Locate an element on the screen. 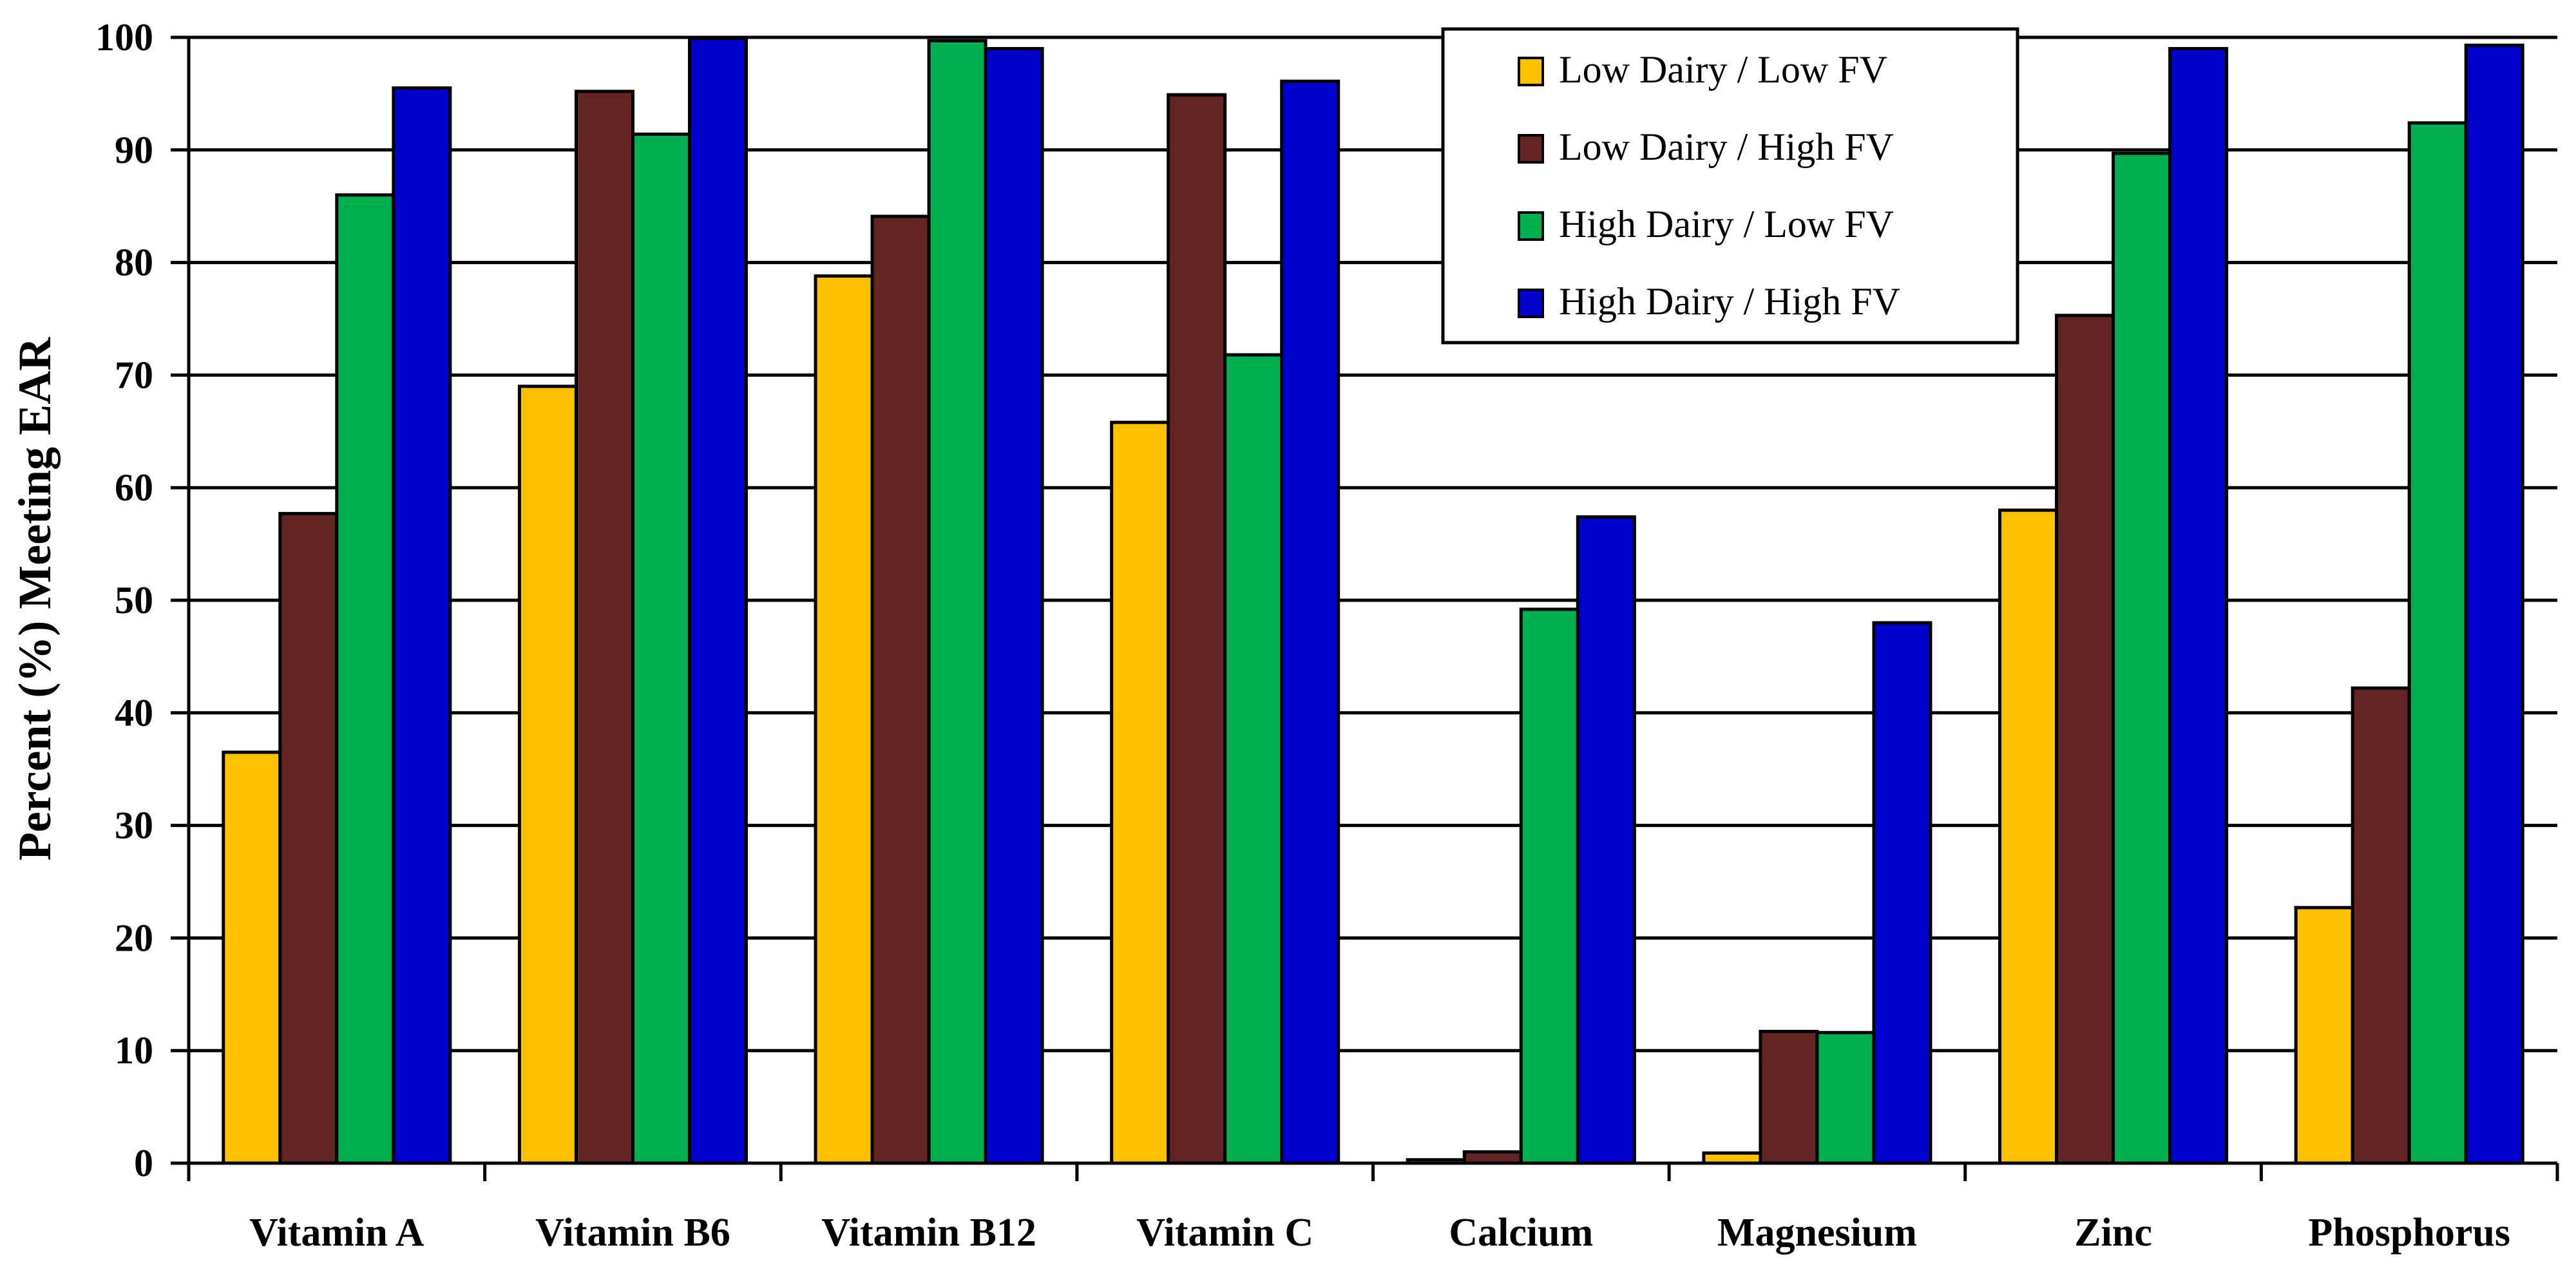  x-category-label: Vitamin B12 is located at coordinates (929, 1233).